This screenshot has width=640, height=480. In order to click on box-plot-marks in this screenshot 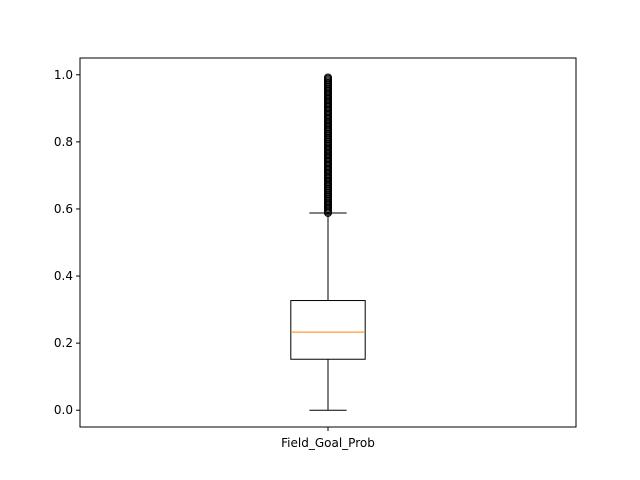, I will do `click(328, 242)`.